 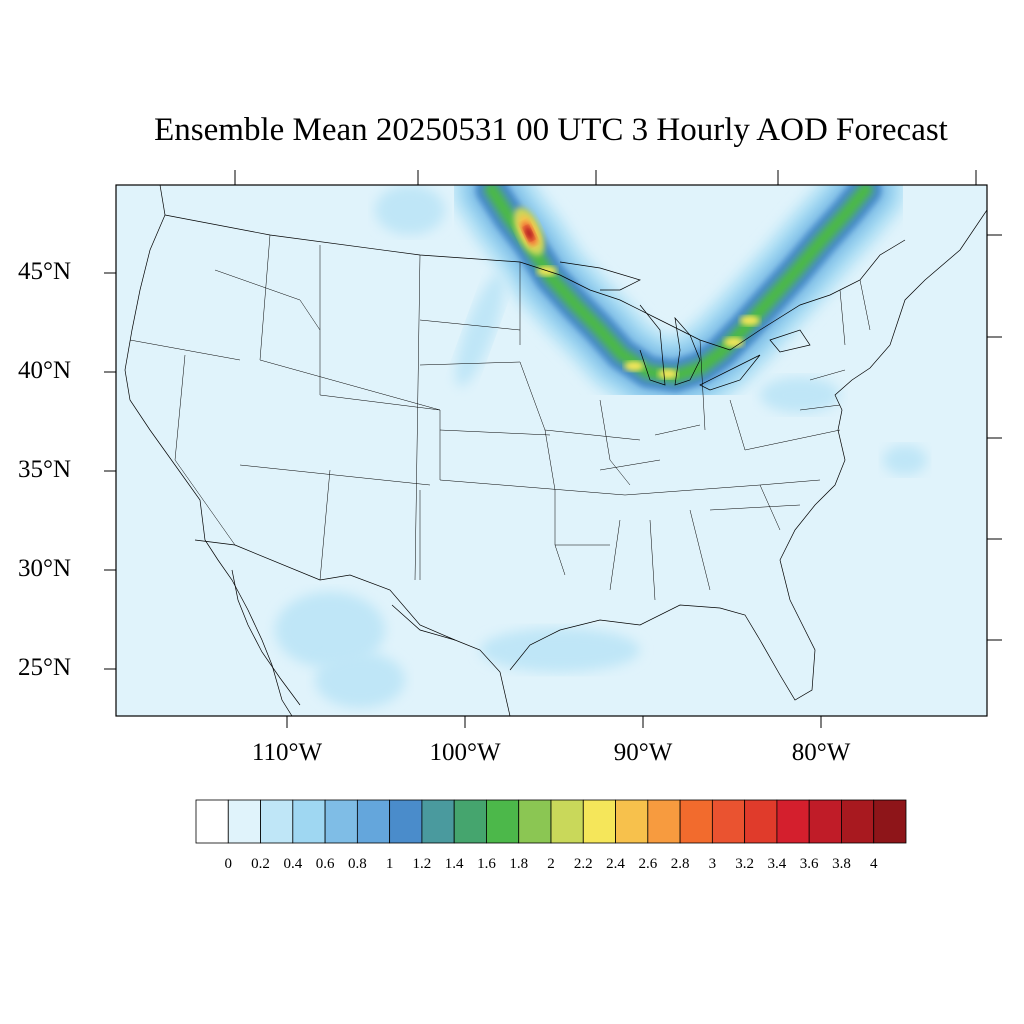 What do you see at coordinates (685, 326) in the screenshot?
I see `great-lakes` at bounding box center [685, 326].